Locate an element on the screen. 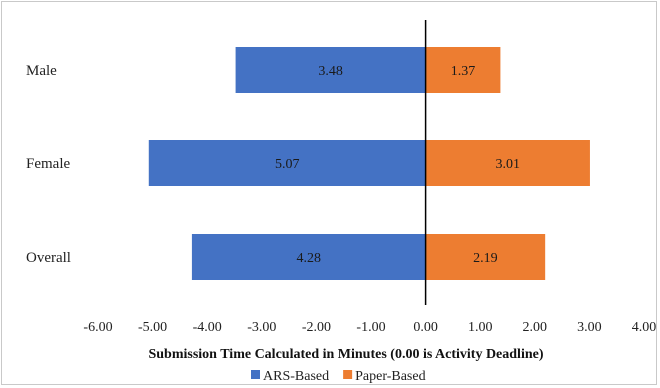 The height and width of the screenshot is (388, 660). x-tick-label: -5.00 is located at coordinates (152, 327).